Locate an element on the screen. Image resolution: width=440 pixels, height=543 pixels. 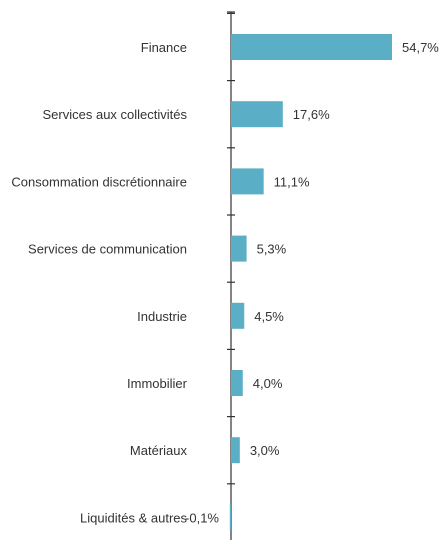
value-label: 54,7% is located at coordinates (420, 47).